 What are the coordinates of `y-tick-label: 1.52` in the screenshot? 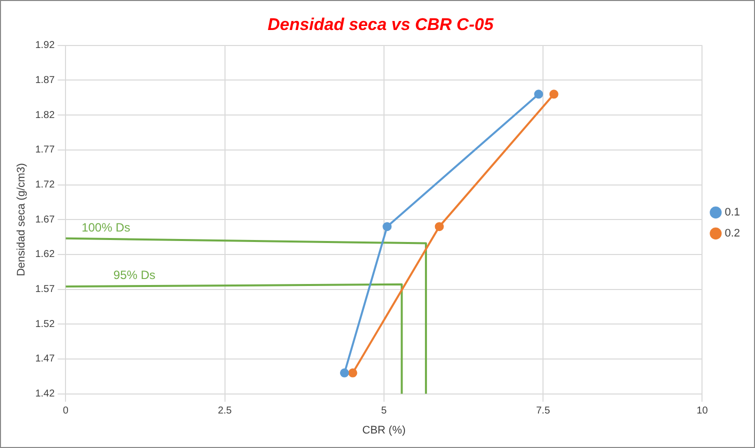 It's located at (45, 324).